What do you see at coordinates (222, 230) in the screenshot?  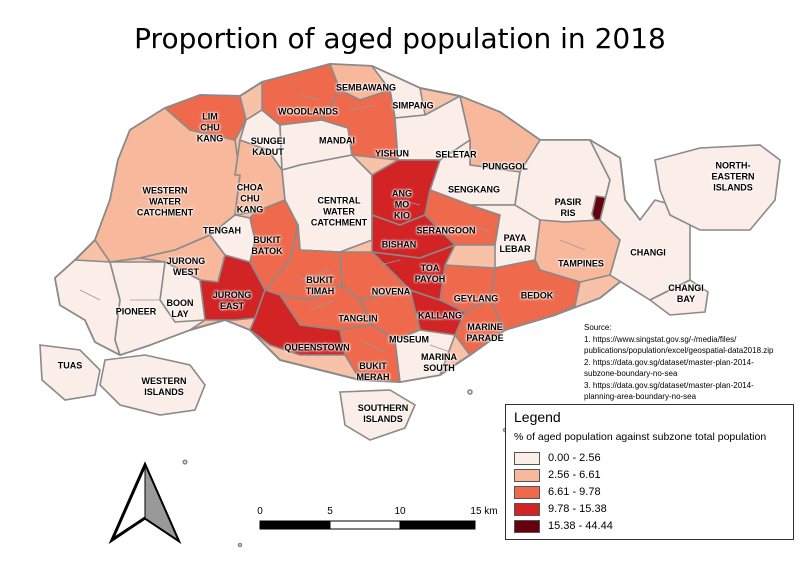 I see `label-tengah: TENGAH` at bounding box center [222, 230].